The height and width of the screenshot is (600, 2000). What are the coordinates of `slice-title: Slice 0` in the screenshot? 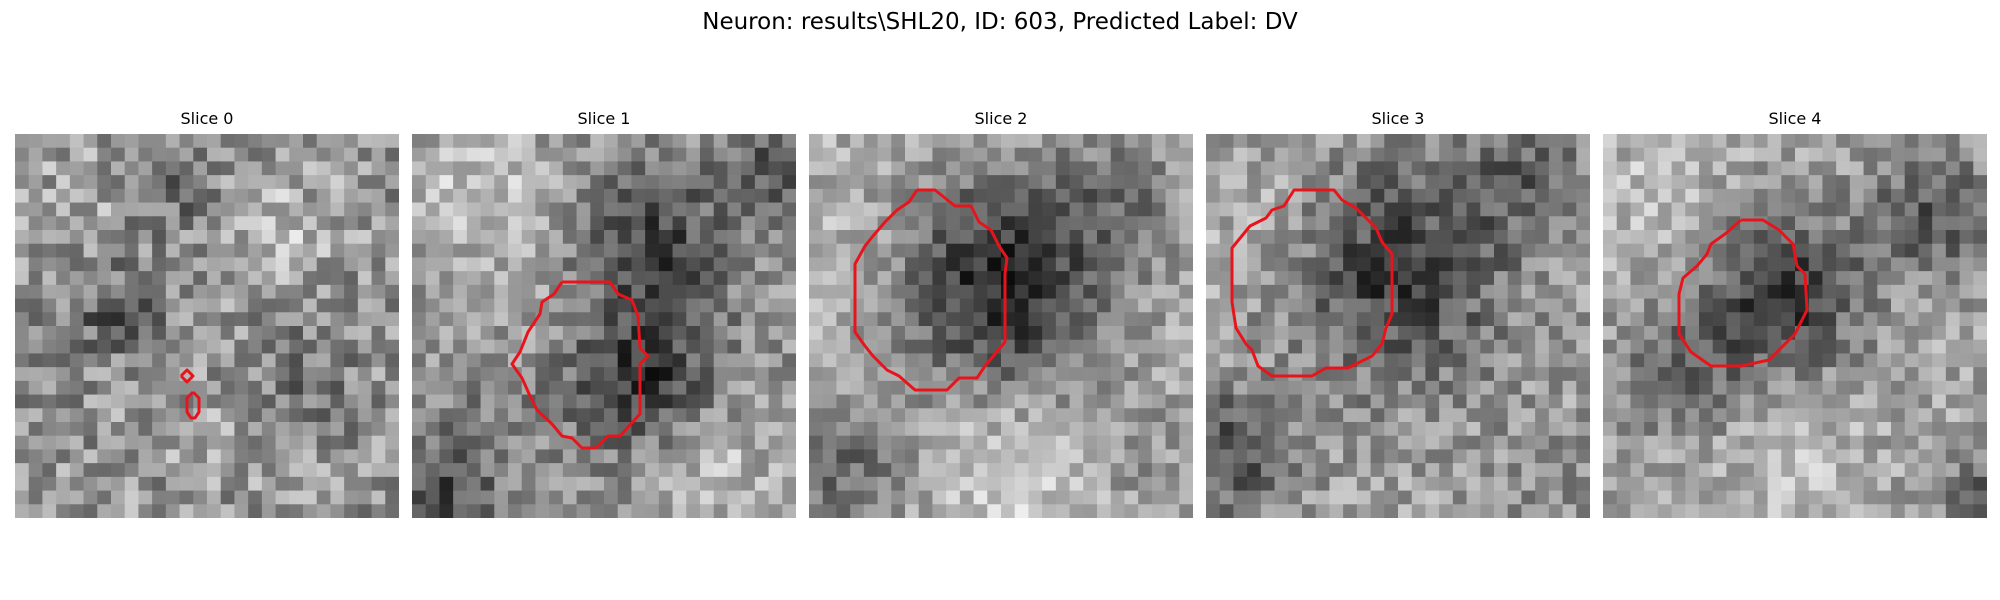 It's located at (207, 118).